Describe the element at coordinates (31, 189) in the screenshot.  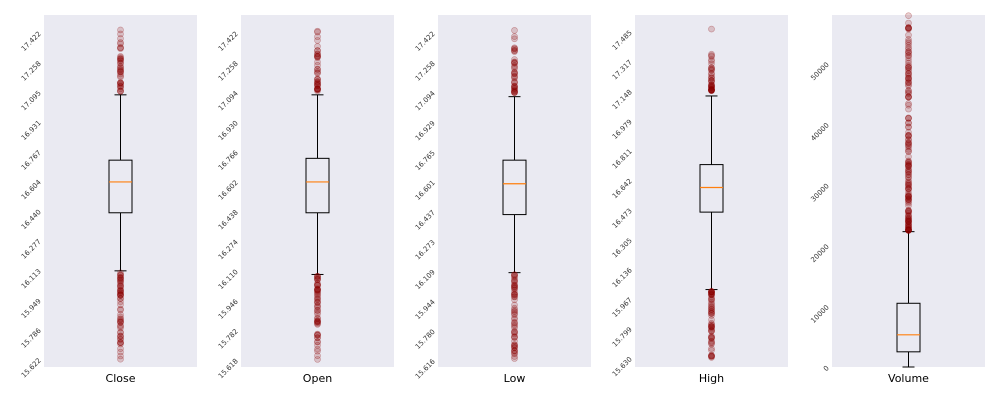
I see `y-tick-label: 16.604` at that location.